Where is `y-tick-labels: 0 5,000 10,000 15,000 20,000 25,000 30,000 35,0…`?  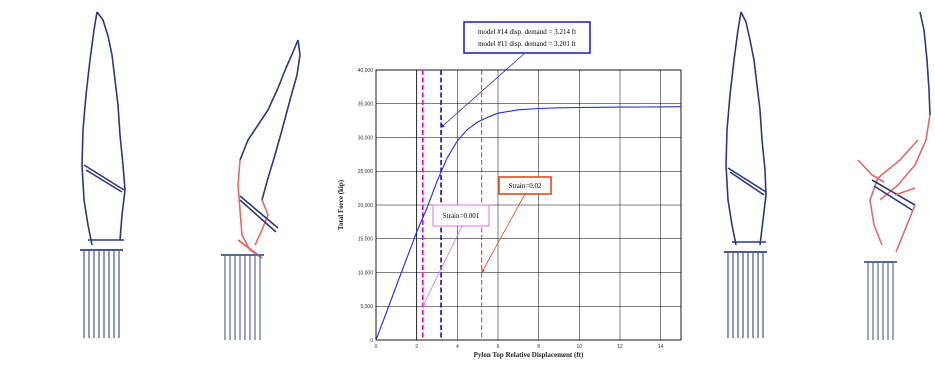 y-tick-labels: 0 5,000 10,000 15,000 20,000 25,000 30,000 35,0… is located at coordinates (366, 206).